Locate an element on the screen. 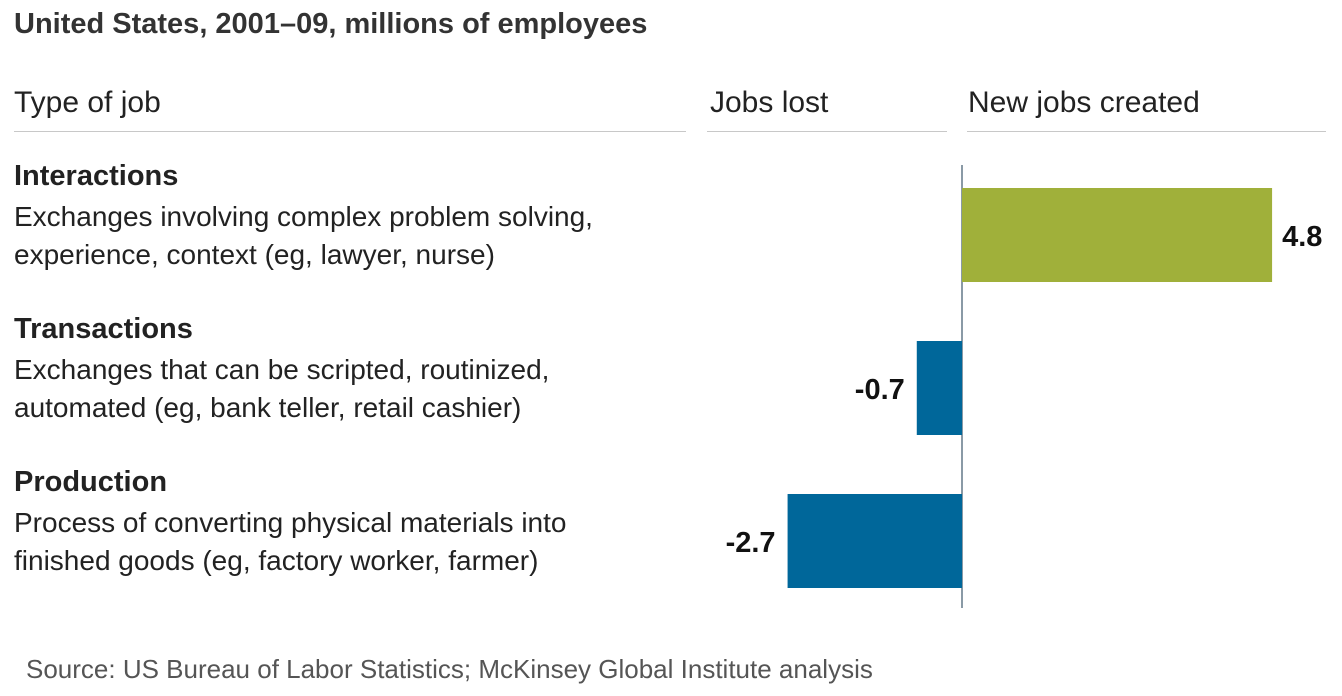  header-type-of-job: Type of job is located at coordinates (87, 102).